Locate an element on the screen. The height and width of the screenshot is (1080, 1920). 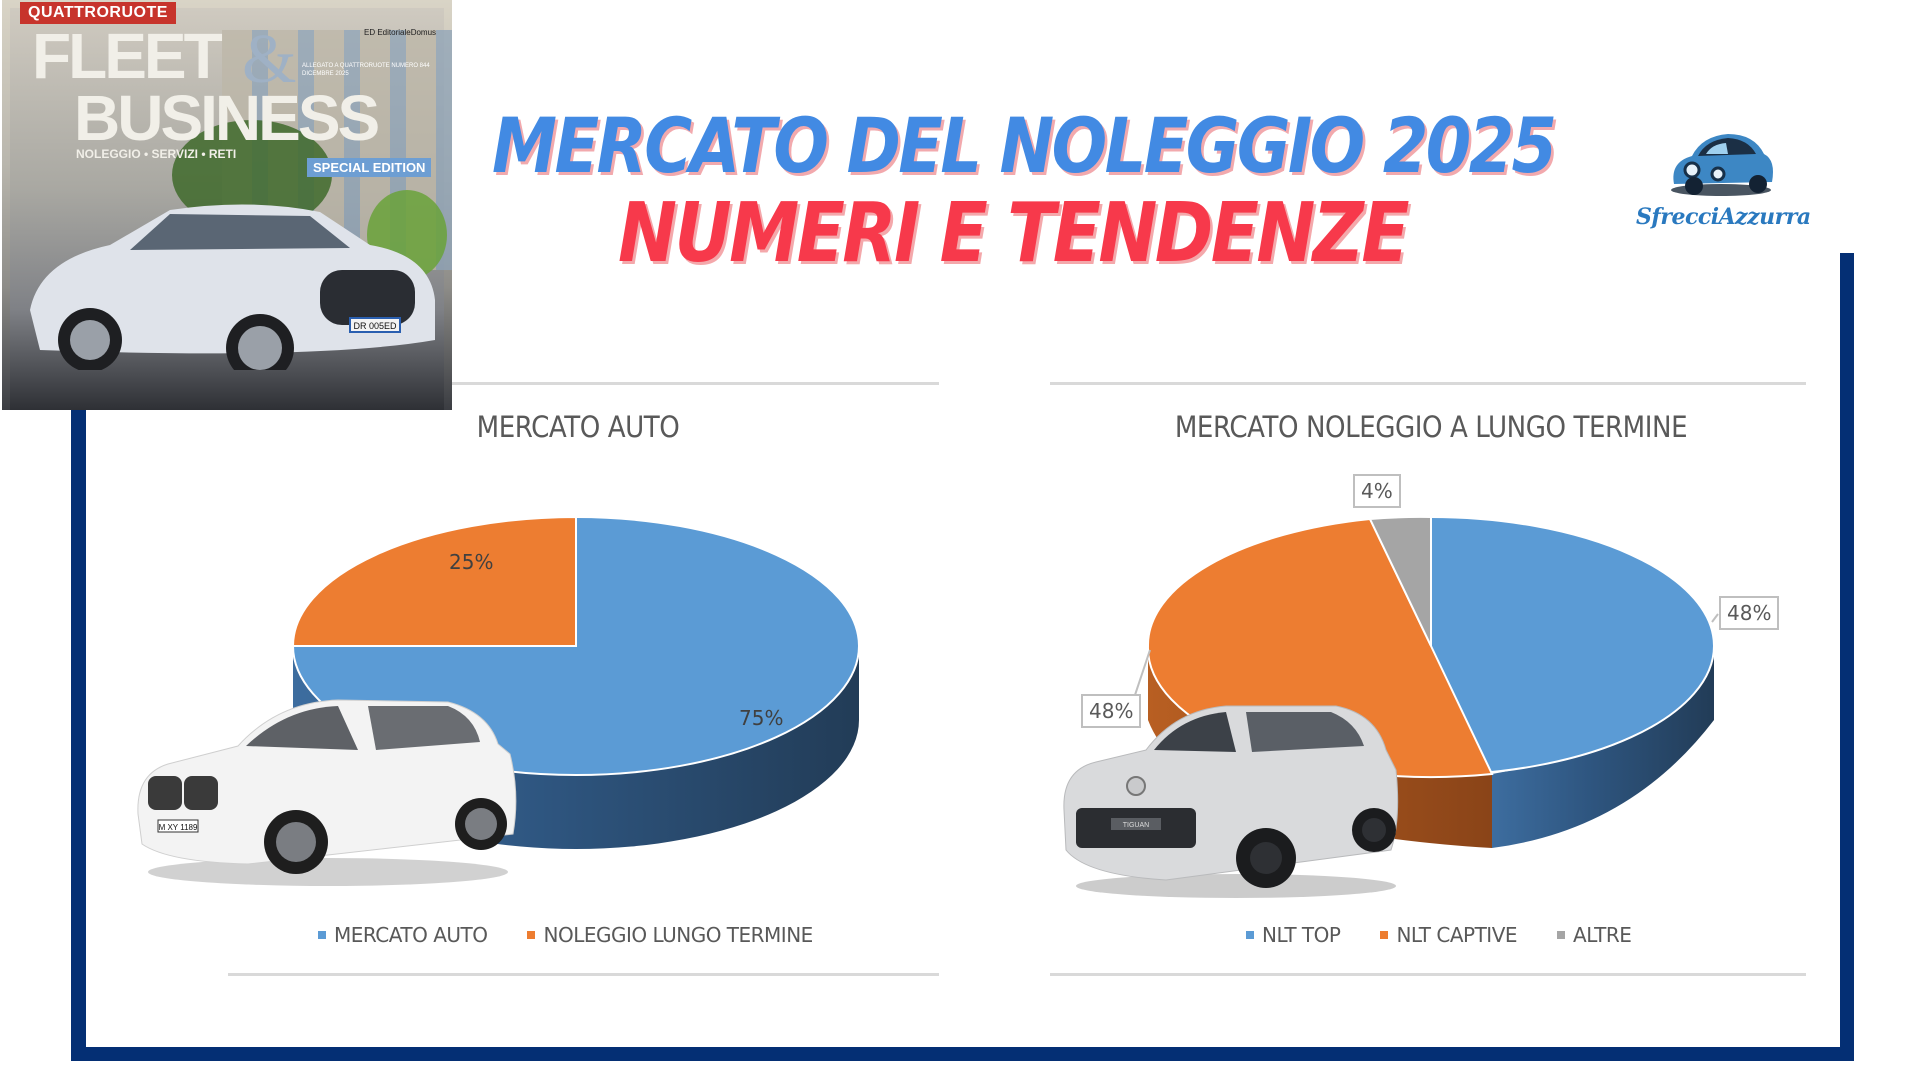
callout-leader-lines is located at coordinates (1426, 654).